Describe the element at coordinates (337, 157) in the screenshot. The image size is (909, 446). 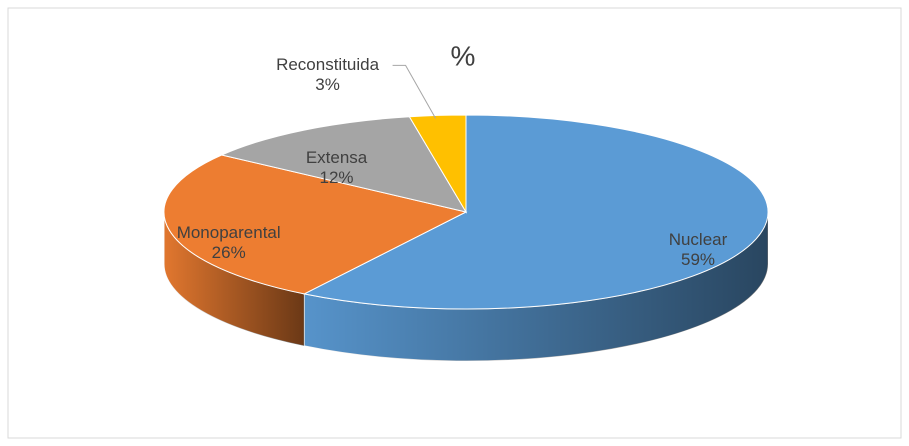
I see `data-label-category: Extensa` at that location.